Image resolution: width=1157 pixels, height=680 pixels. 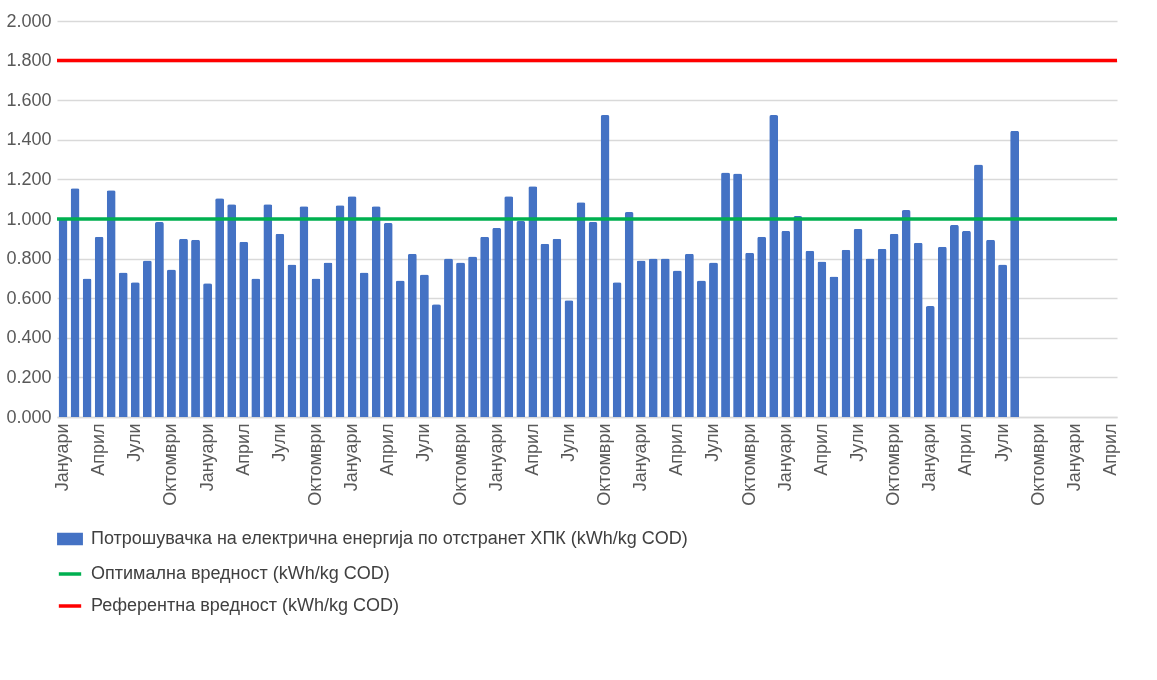 What do you see at coordinates (29, 178) in the screenshot?
I see `y-tick-label: 1.200` at bounding box center [29, 178].